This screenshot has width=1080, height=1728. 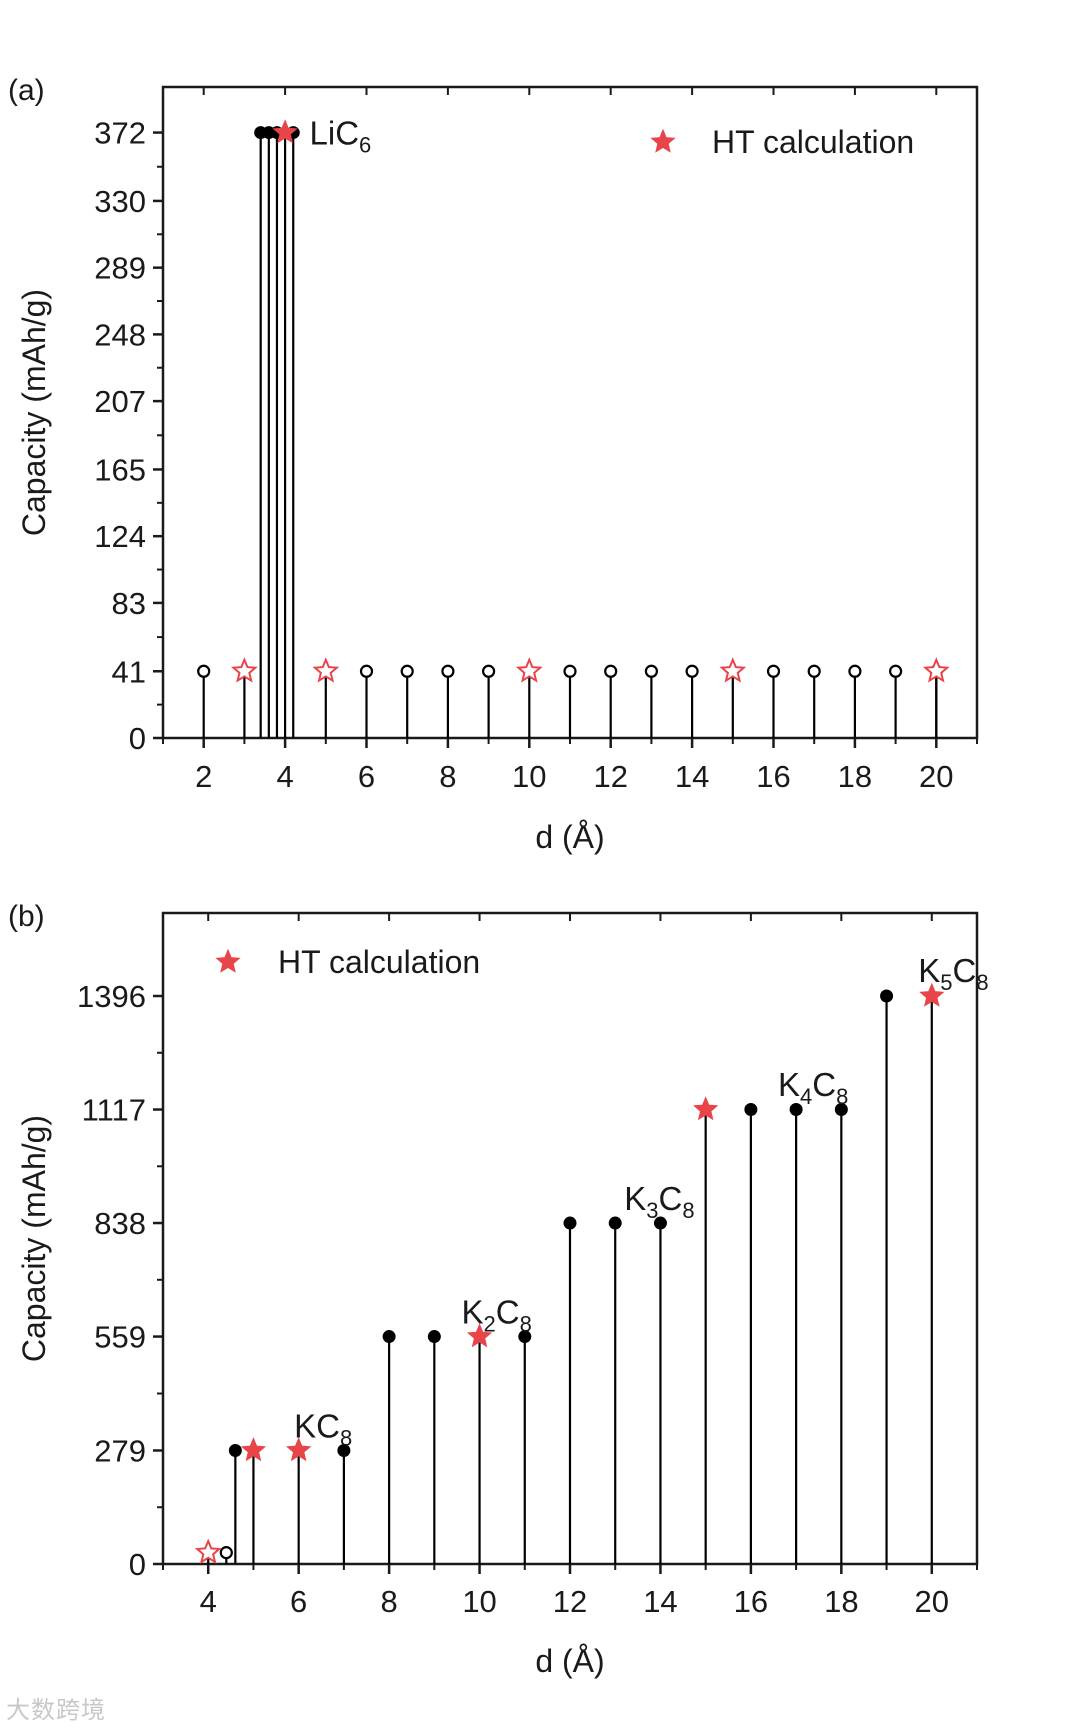 I want to click on compound-label: K5C8, so click(x=953, y=973).